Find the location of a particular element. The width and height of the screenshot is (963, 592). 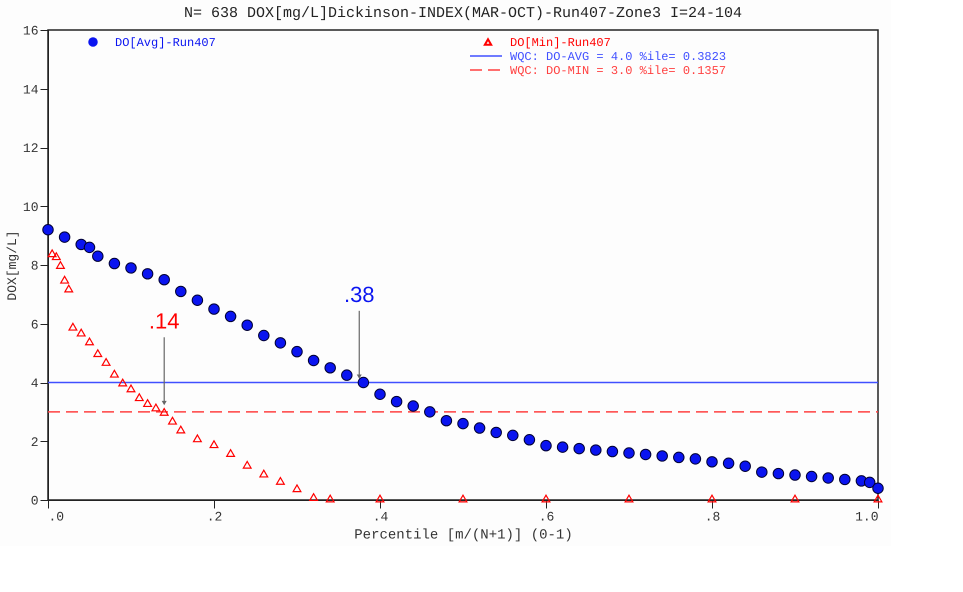

x-tick-label: .6 is located at coordinates (546, 517).